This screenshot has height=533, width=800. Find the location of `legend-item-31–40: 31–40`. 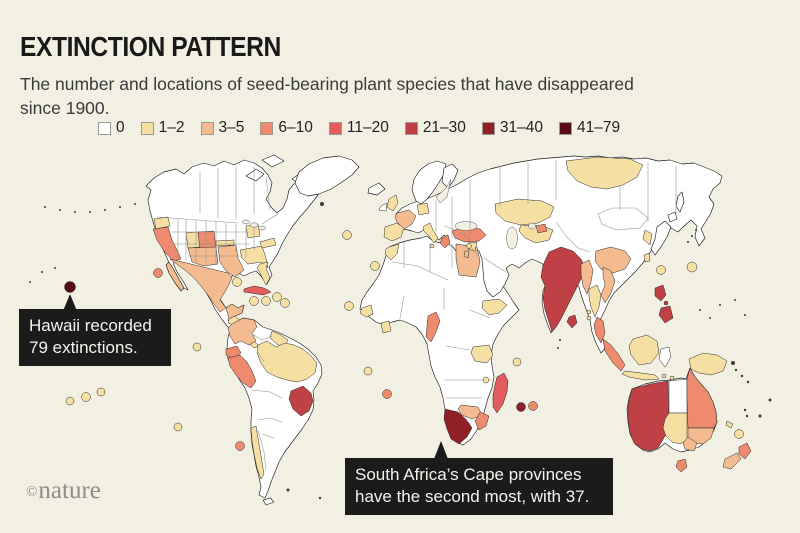

legend-item-31–40: 31–40 is located at coordinates (512, 128).